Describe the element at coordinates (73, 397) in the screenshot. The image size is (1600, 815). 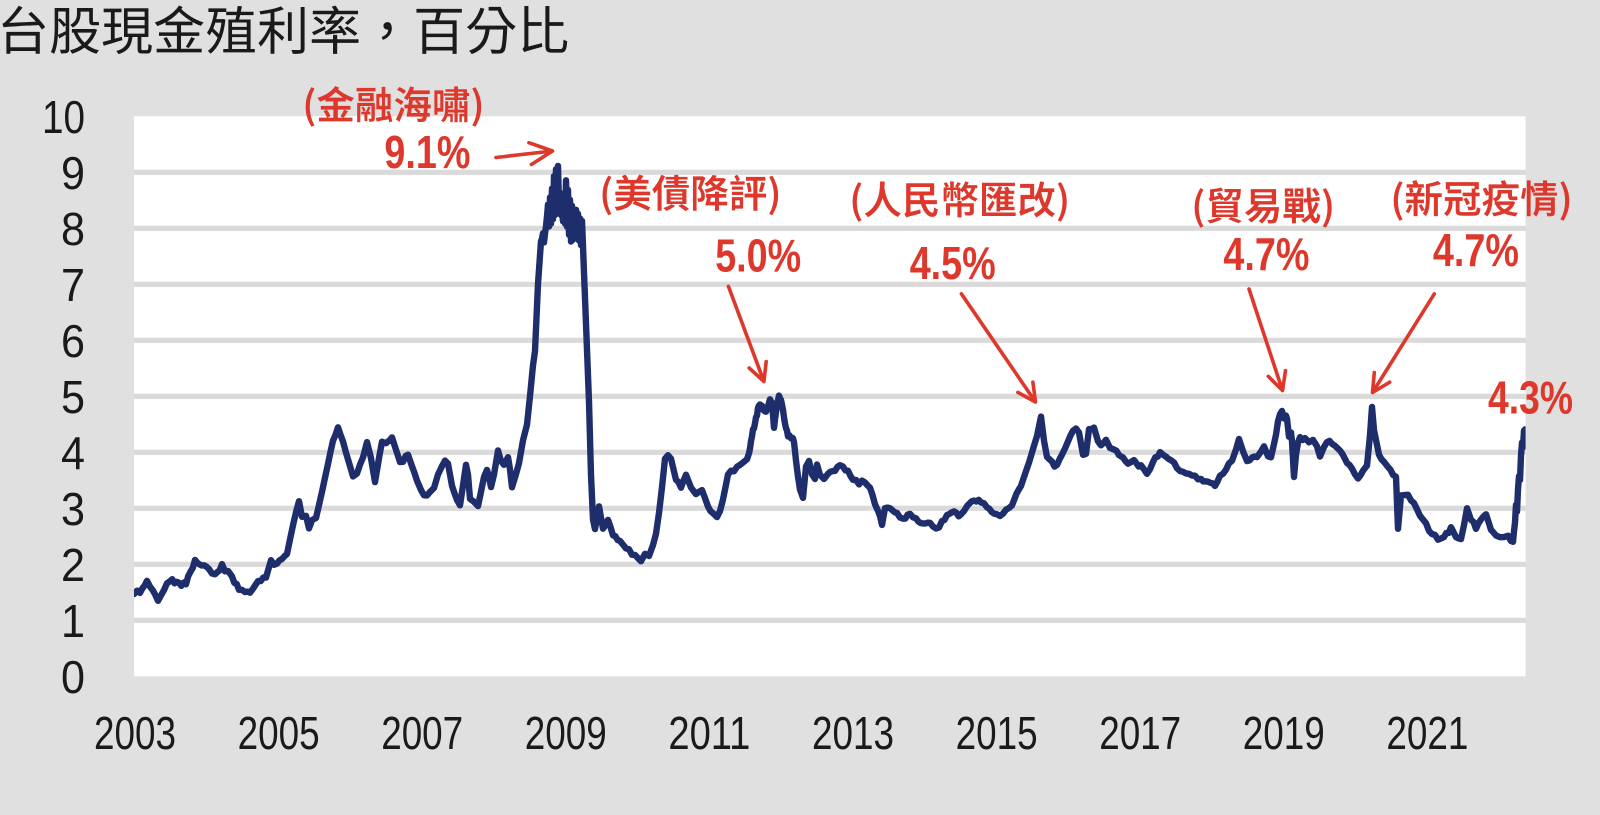
I see `svg-text: 5` at that location.